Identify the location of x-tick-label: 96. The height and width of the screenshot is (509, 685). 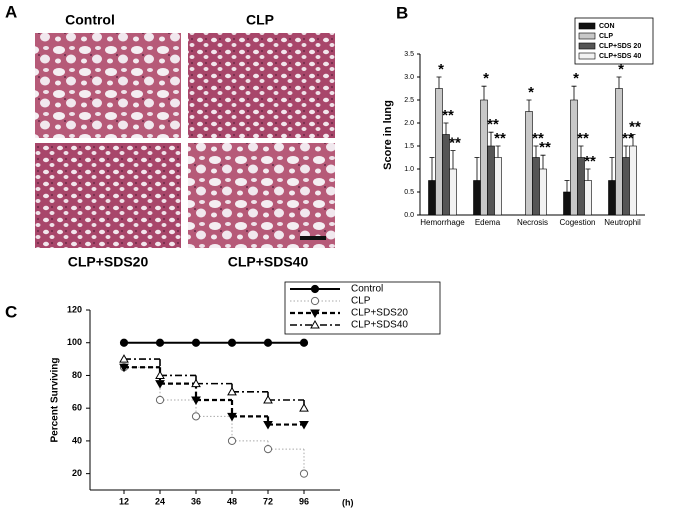
(304, 501).